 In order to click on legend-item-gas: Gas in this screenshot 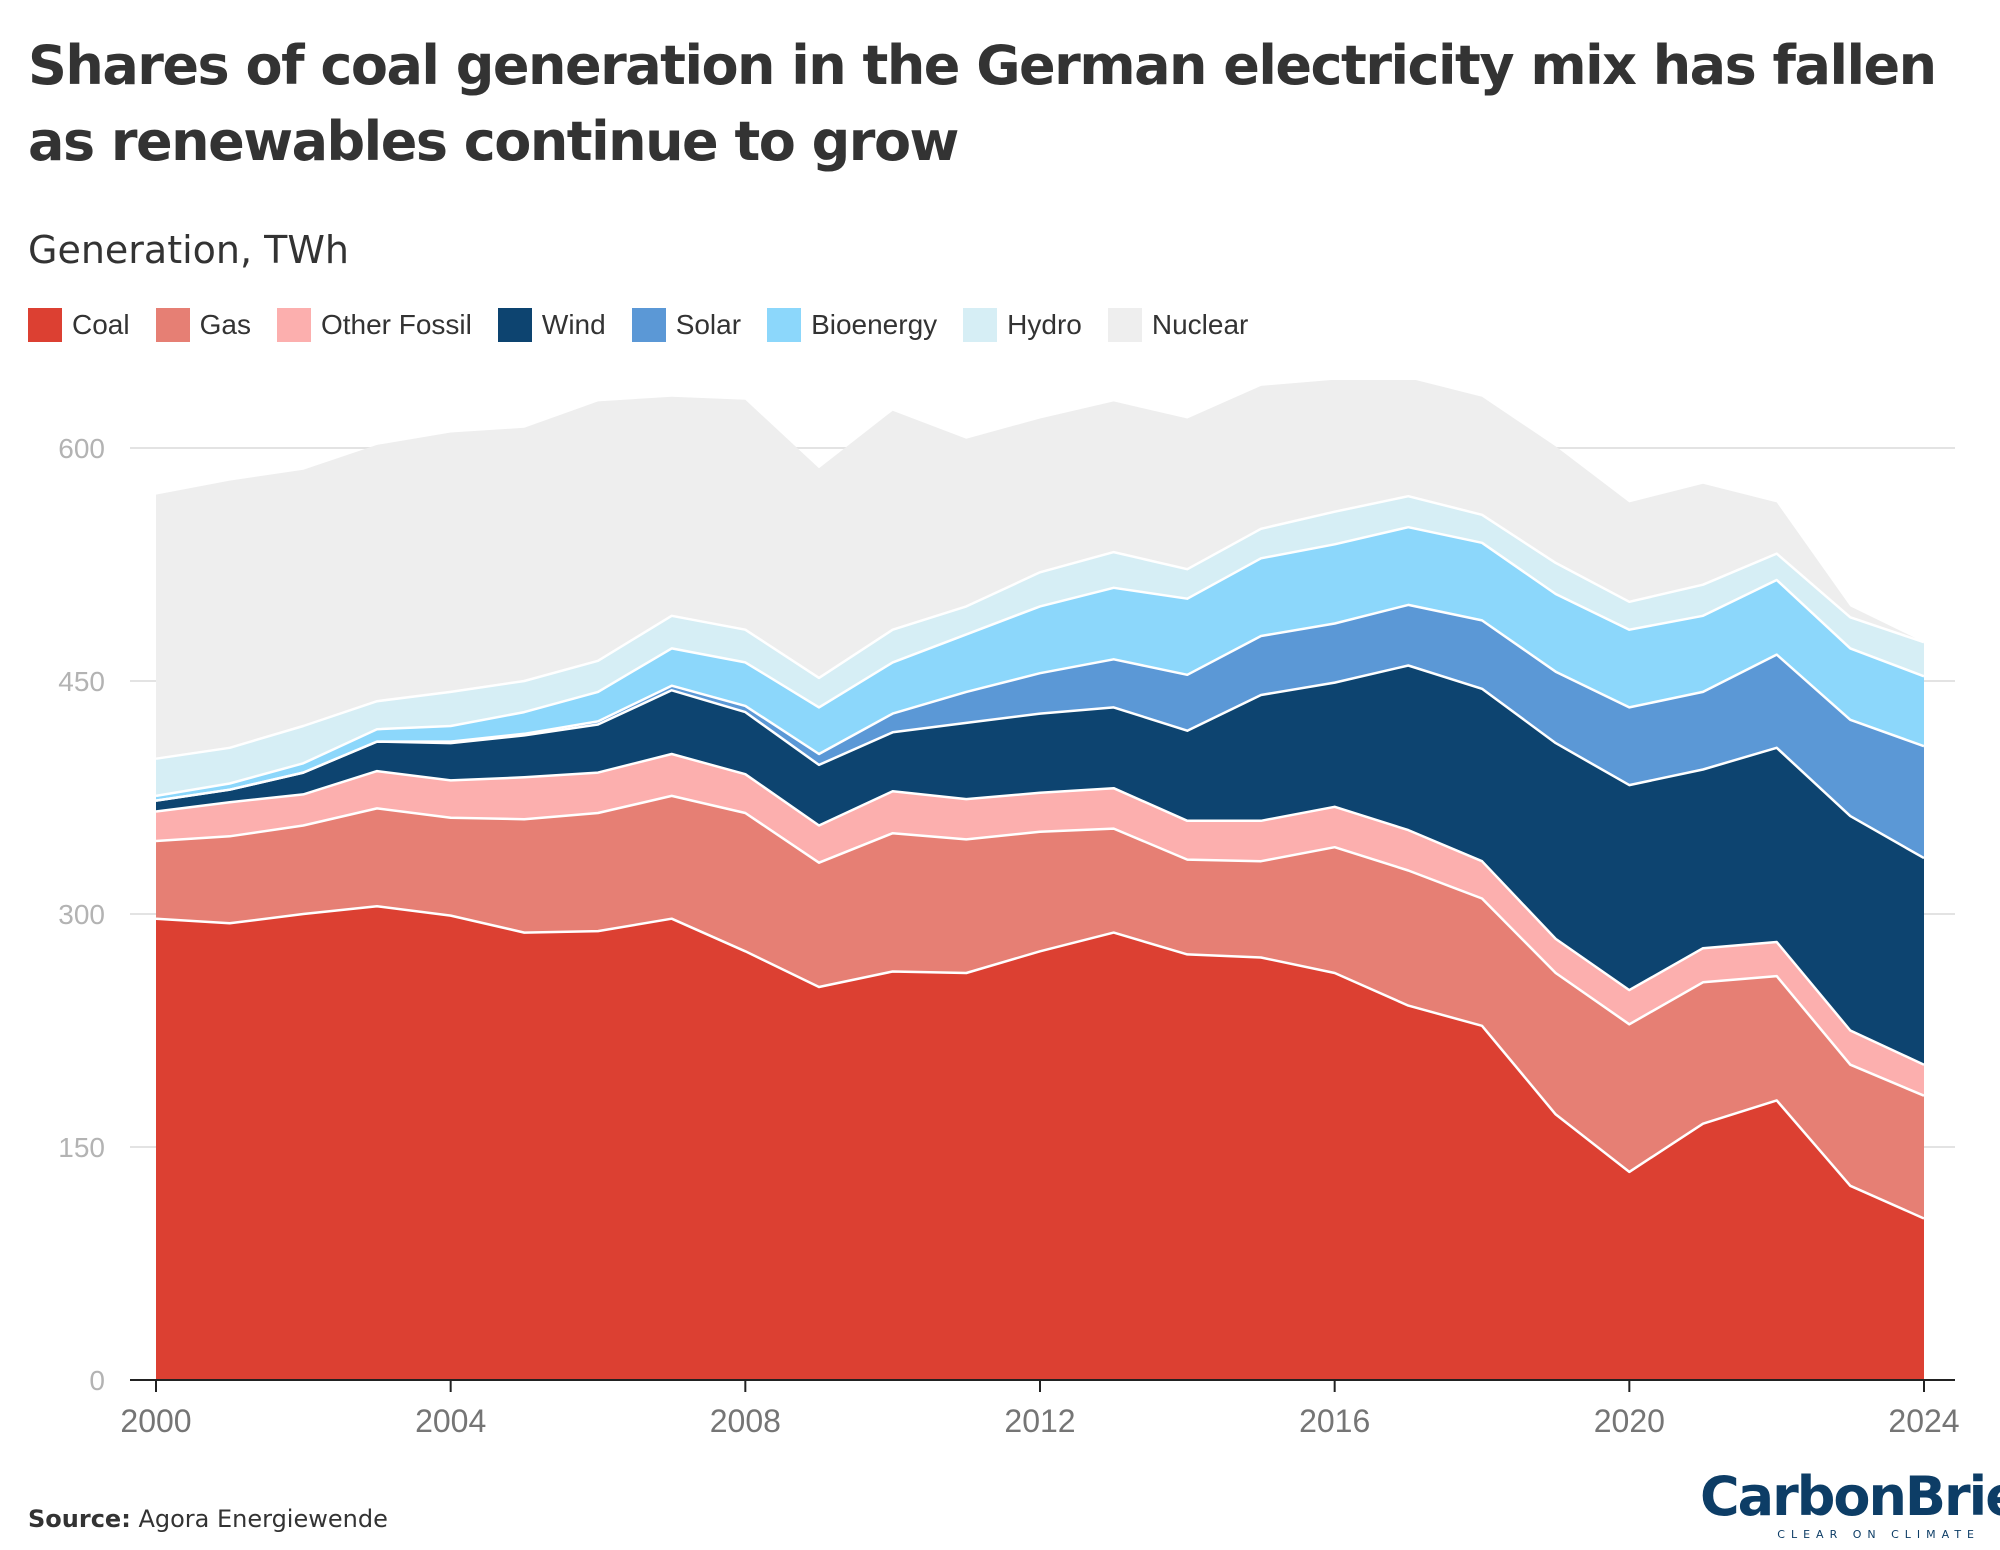, I will do `click(203, 325)`.